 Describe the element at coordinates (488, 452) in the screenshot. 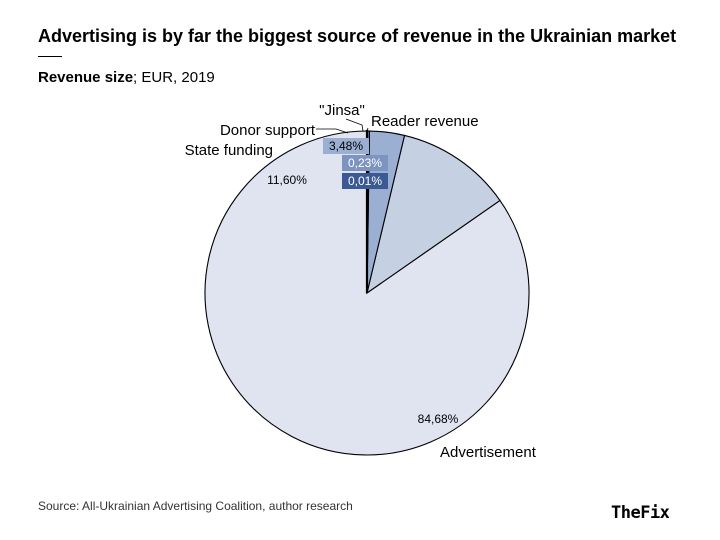

I see `category-label-advertisement: Advertisement` at that location.